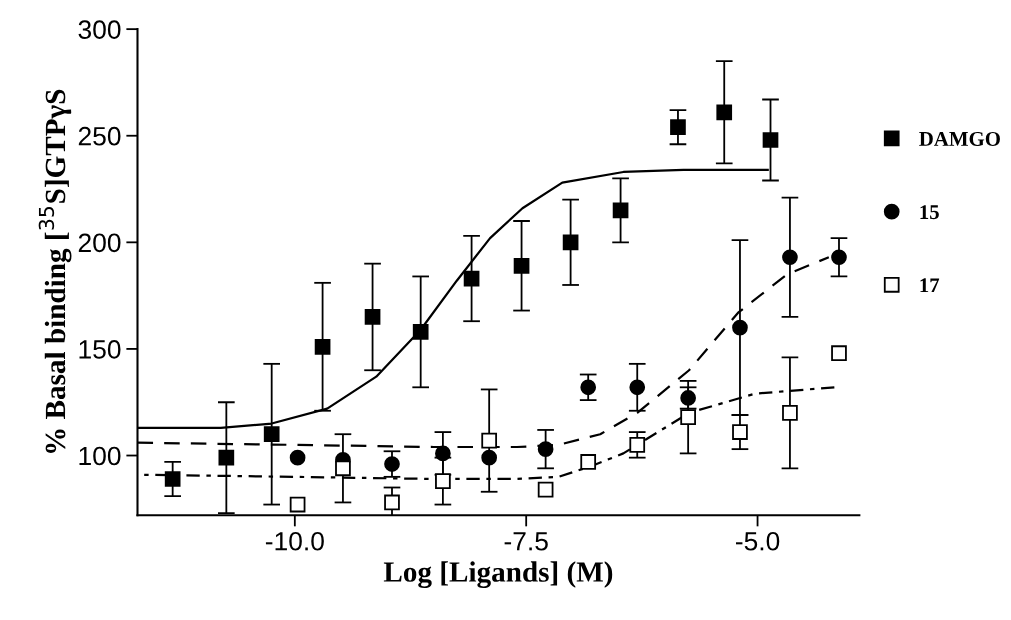 This screenshot has width=1011, height=620. Describe the element at coordinates (55, 271) in the screenshot. I see `y-axis-title: % Basal binding [$^{35}$S]GTPγS` at that location.